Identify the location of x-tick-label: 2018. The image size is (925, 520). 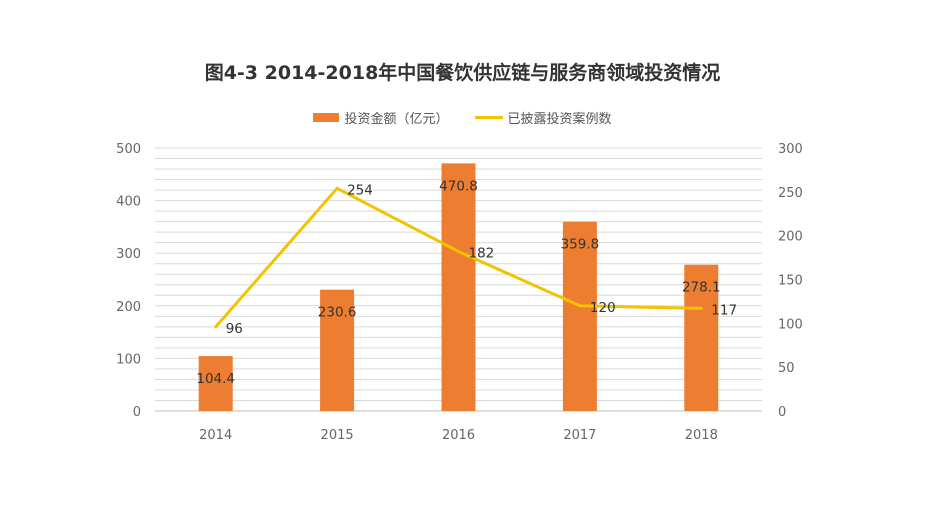
(701, 435).